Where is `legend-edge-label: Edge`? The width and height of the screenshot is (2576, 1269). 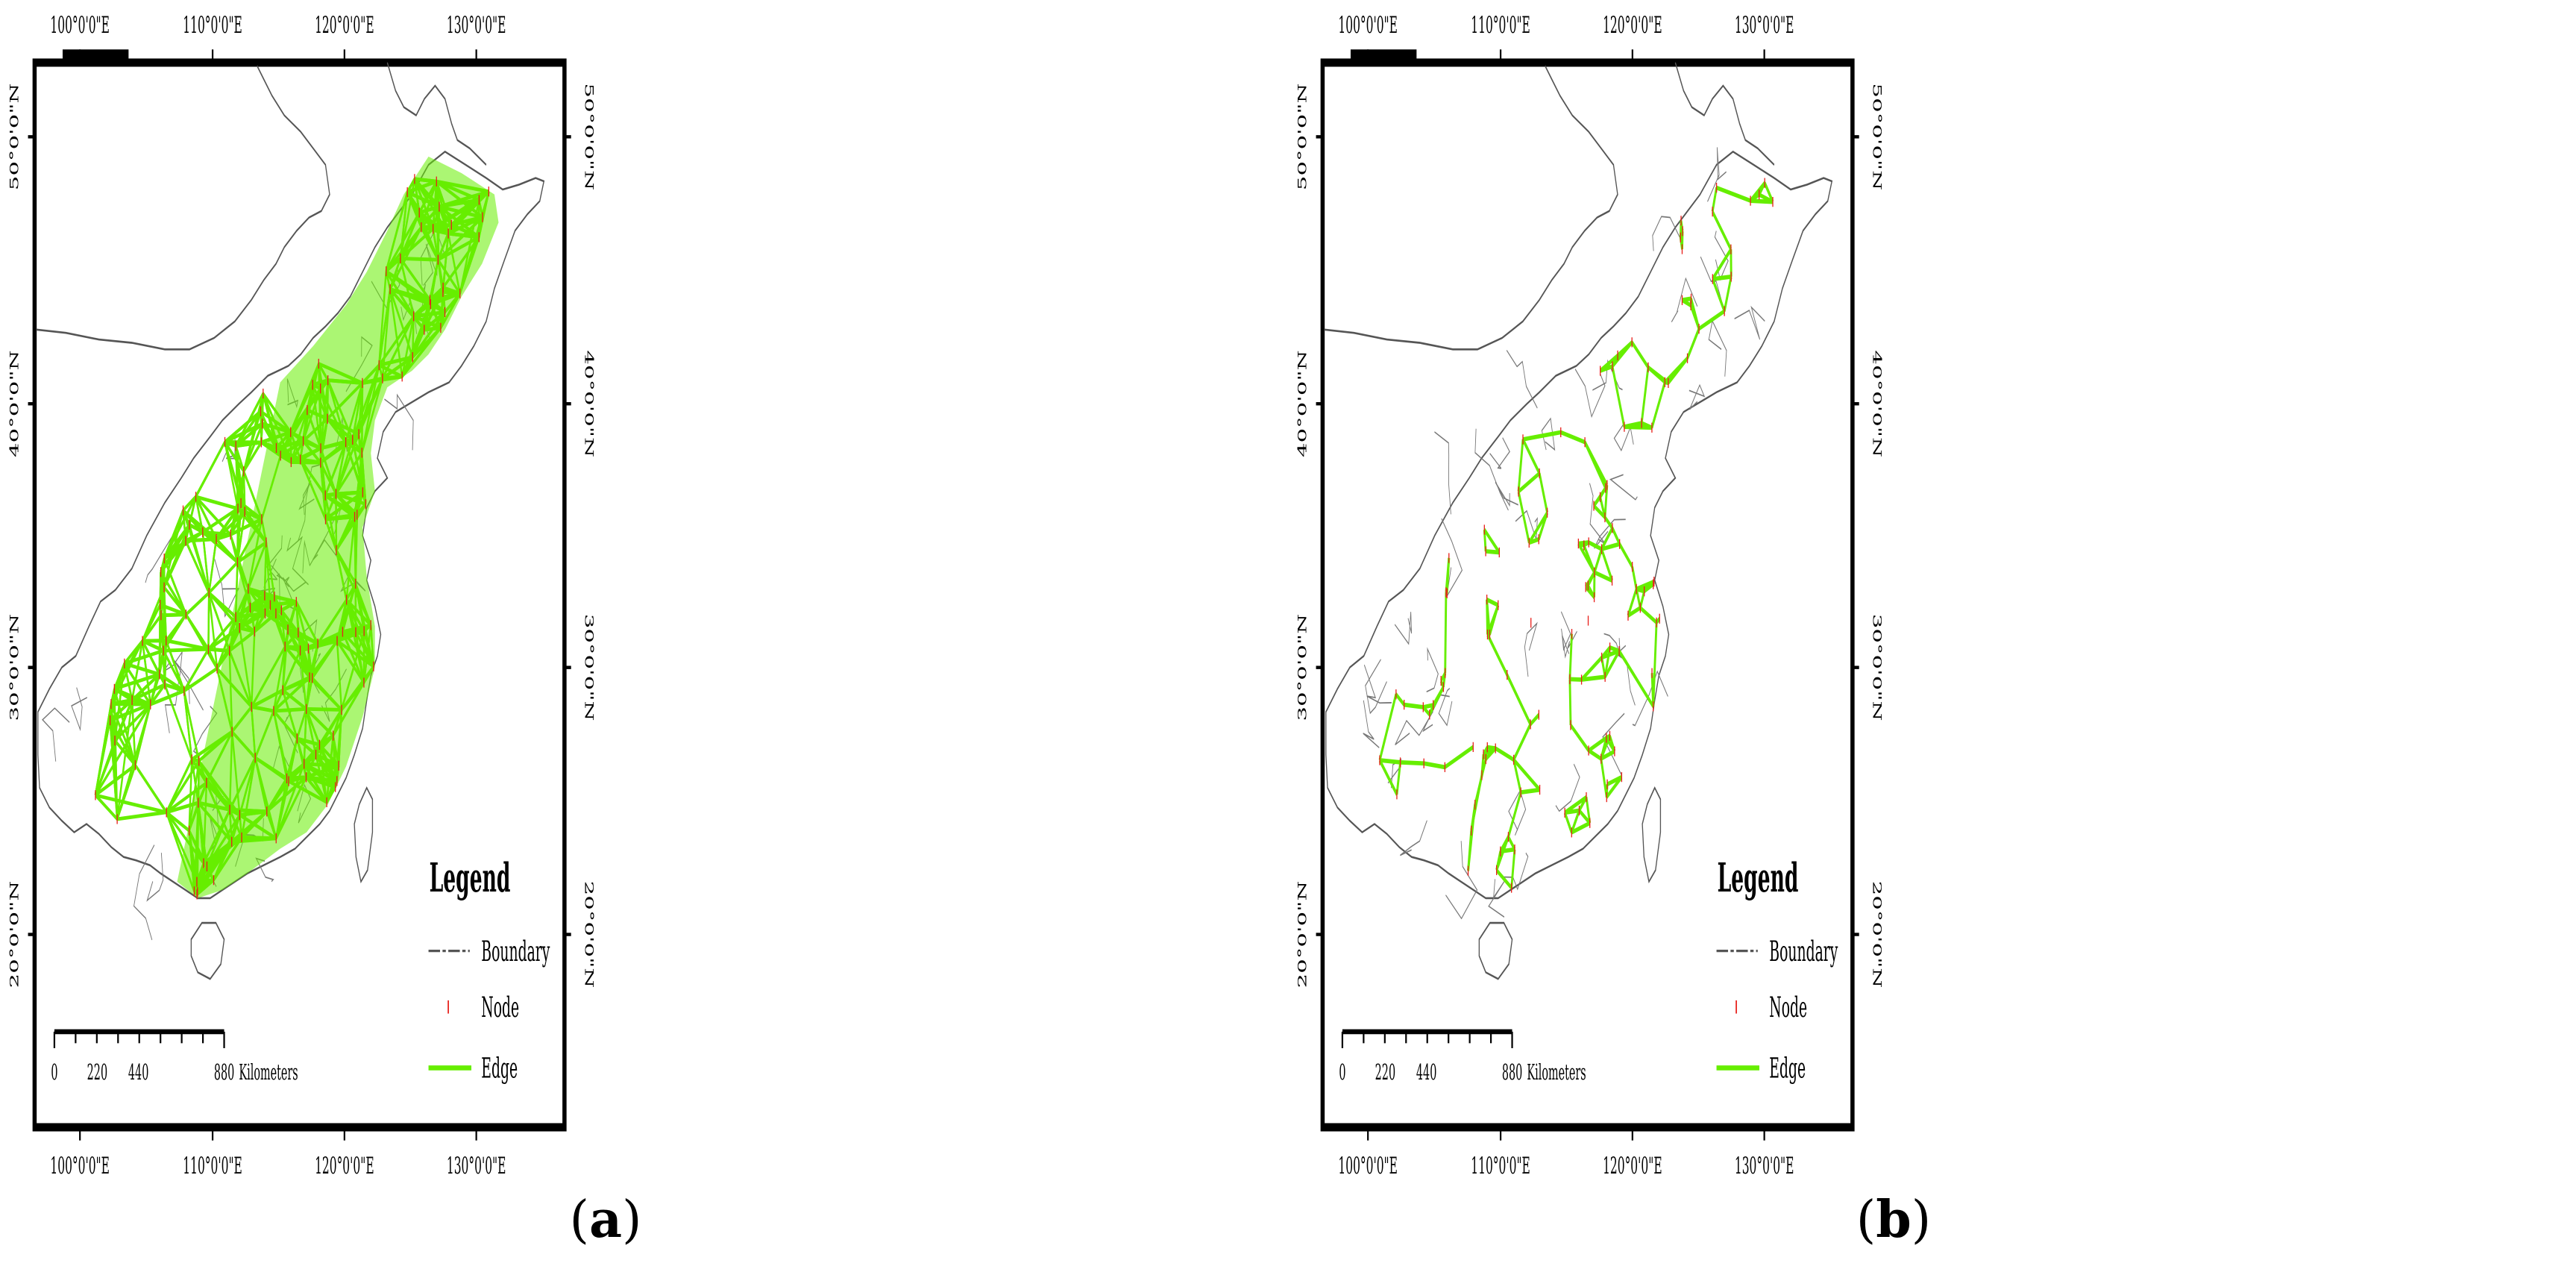
legend-edge-label: Edge is located at coordinates (500, 1069).